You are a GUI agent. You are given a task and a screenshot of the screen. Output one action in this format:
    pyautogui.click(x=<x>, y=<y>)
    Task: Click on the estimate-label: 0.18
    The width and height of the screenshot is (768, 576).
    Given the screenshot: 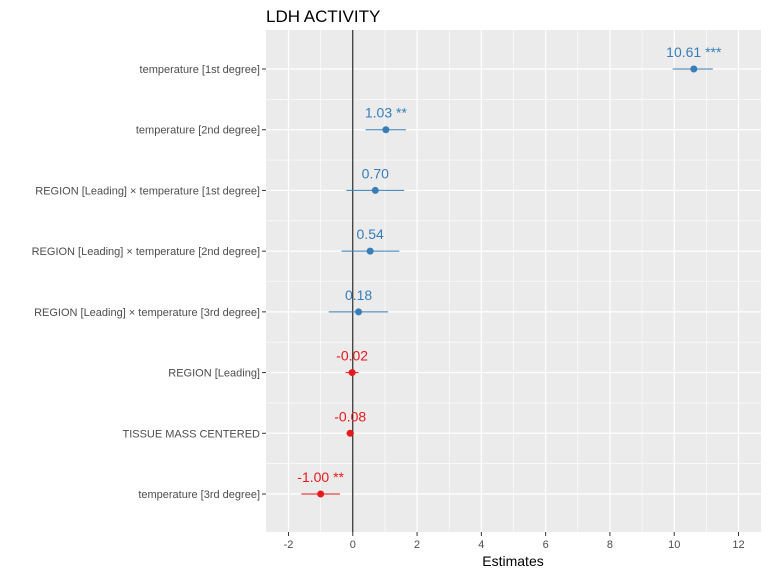 What is the action you would take?
    pyautogui.click(x=358, y=295)
    